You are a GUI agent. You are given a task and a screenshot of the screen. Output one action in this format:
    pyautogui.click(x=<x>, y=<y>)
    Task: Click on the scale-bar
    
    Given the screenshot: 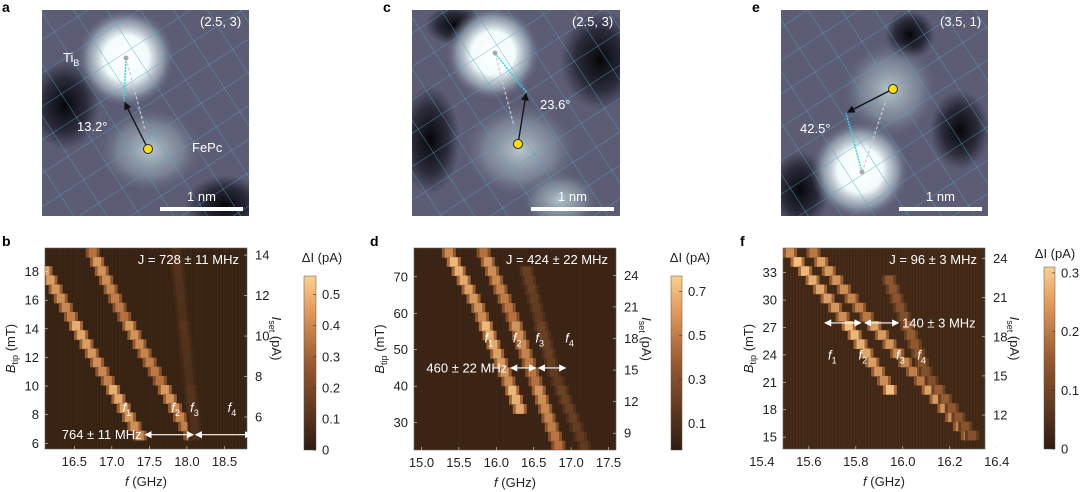 What is the action you would take?
    pyautogui.click(x=940, y=209)
    